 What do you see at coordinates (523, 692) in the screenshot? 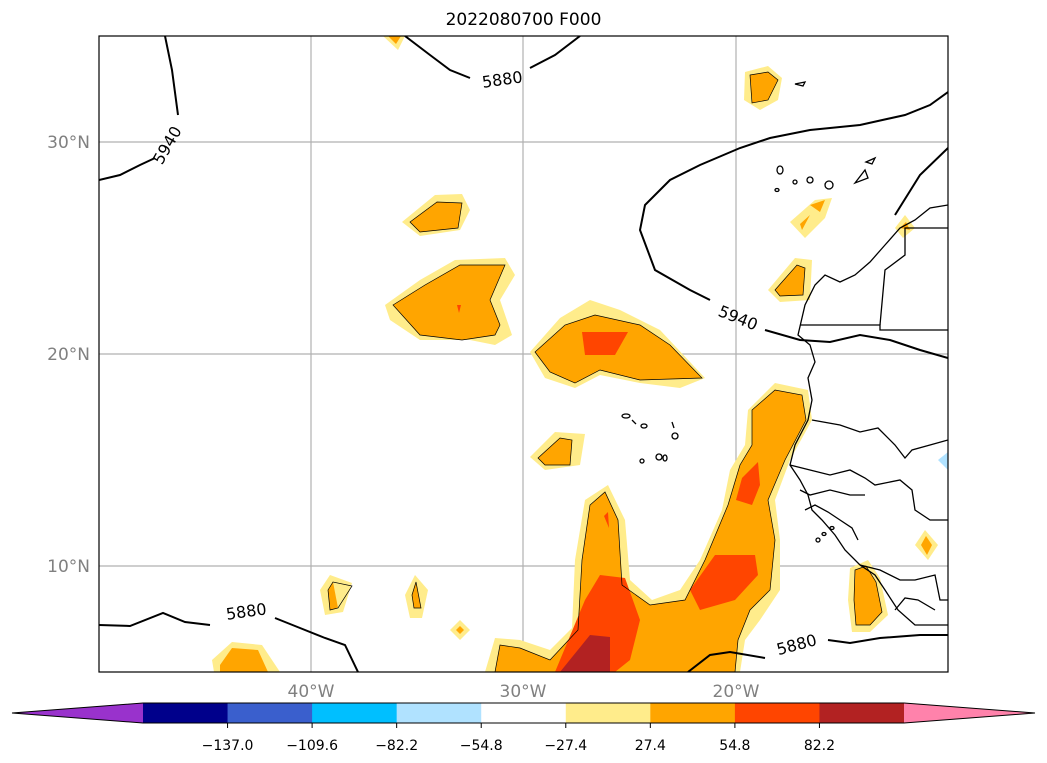
I see `lon-label-30w: 30°W` at bounding box center [523, 692].